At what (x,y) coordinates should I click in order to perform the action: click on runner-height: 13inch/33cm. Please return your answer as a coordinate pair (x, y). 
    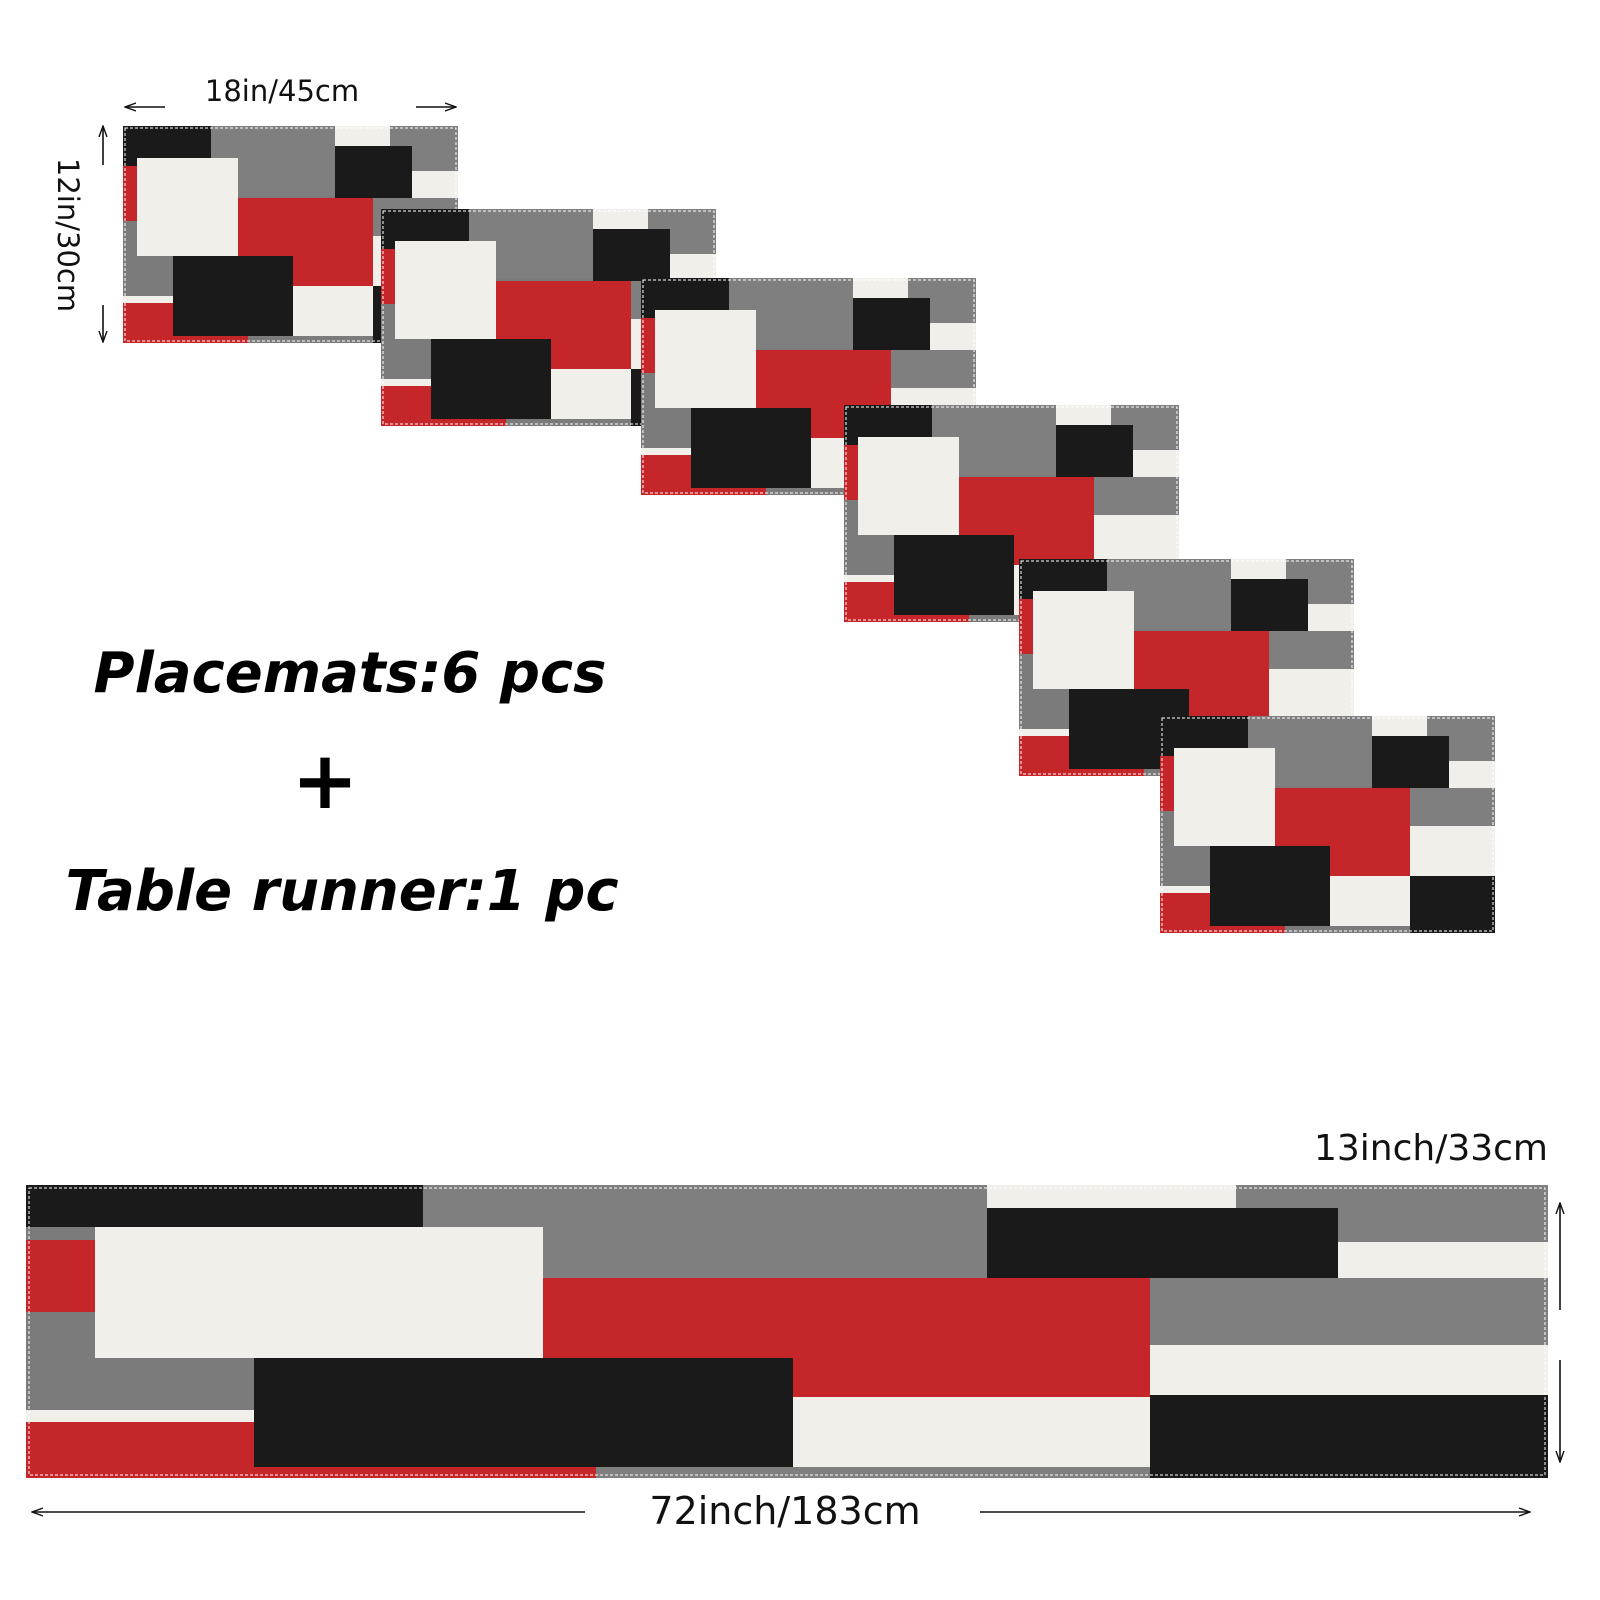
    Looking at the image, I should click on (1431, 1148).